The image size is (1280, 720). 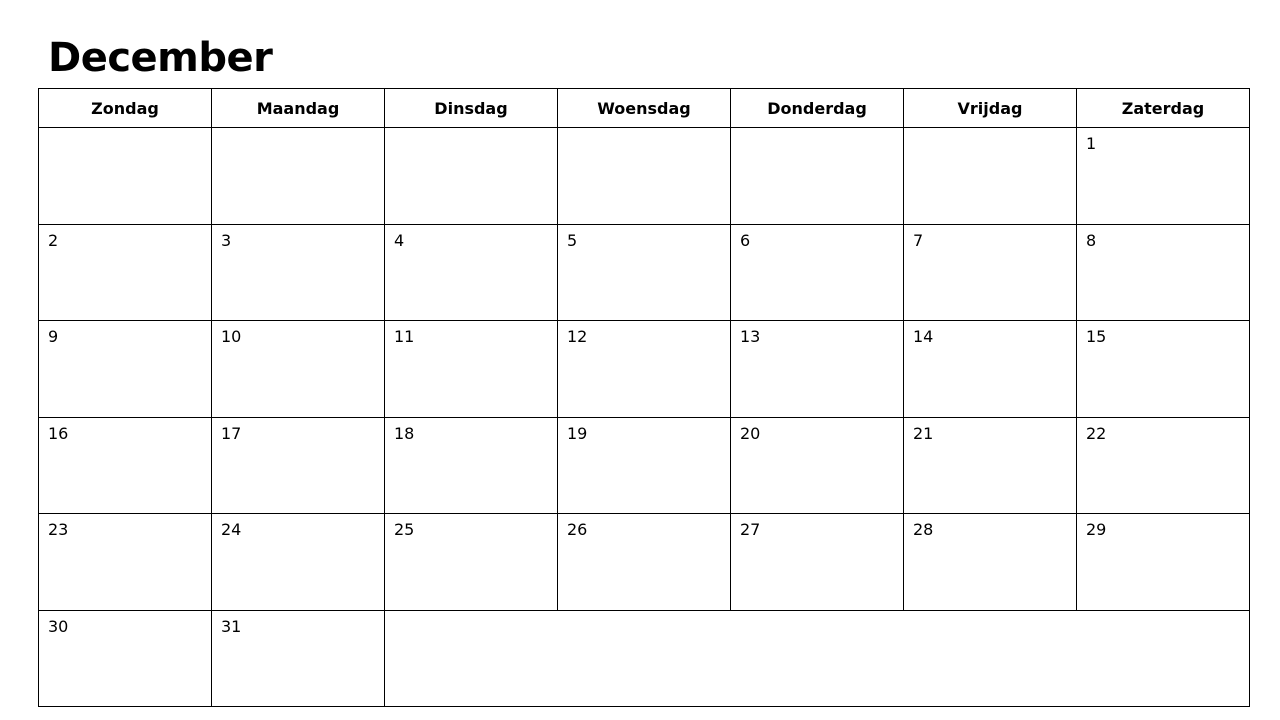 What do you see at coordinates (471, 562) in the screenshot?
I see `day-cell: 25` at bounding box center [471, 562].